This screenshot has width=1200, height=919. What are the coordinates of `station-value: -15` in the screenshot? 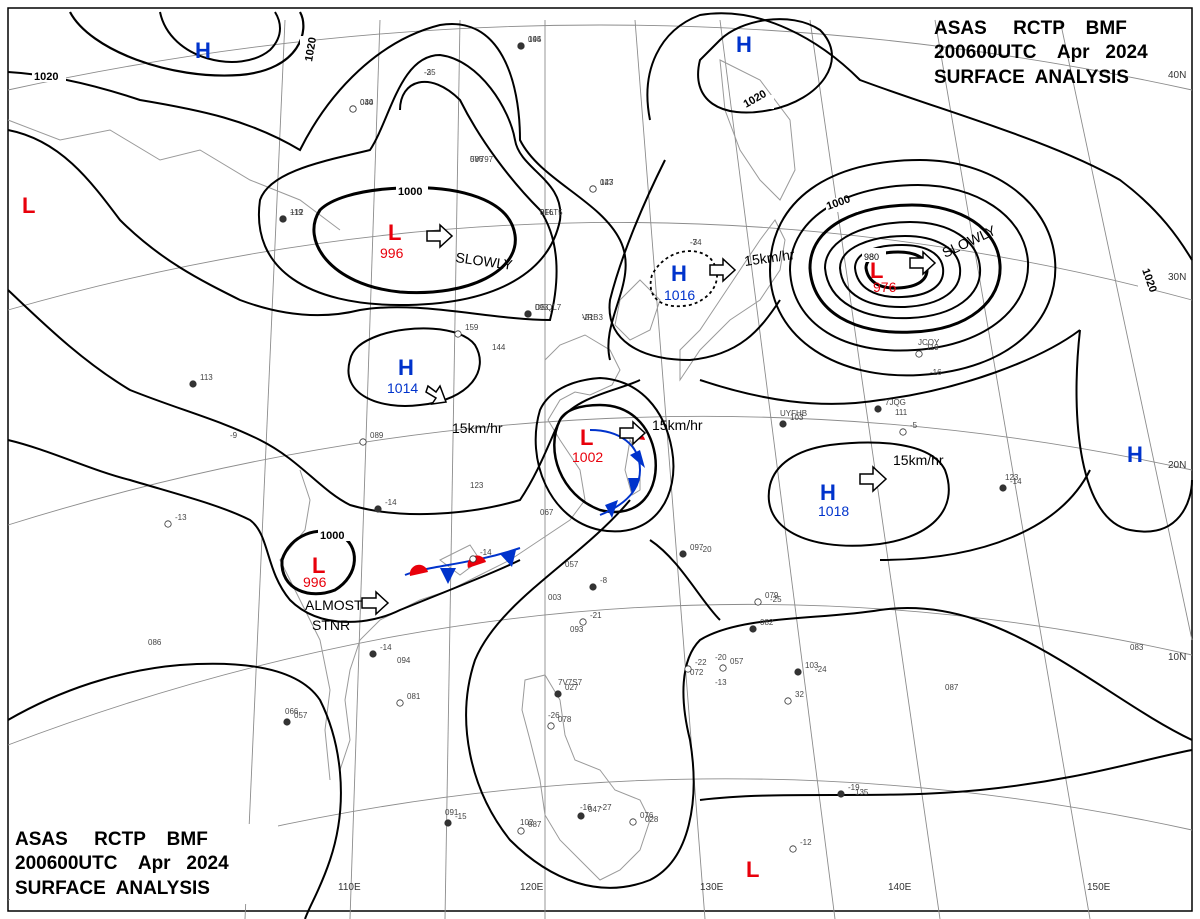 It's located at (461, 816).